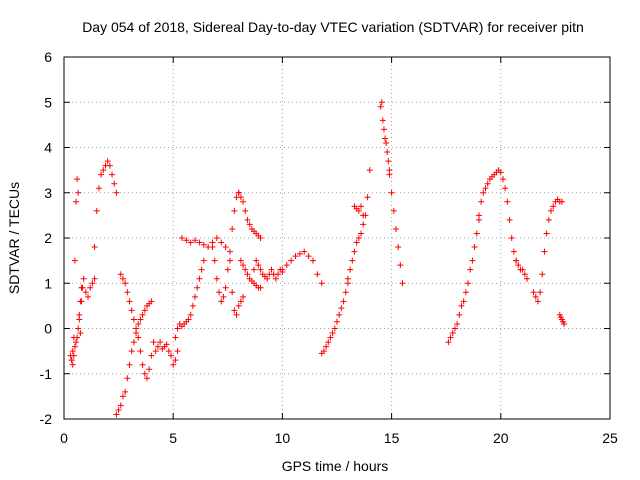  Describe the element at coordinates (392, 438) in the screenshot. I see `x-tick-label: 15` at that location.